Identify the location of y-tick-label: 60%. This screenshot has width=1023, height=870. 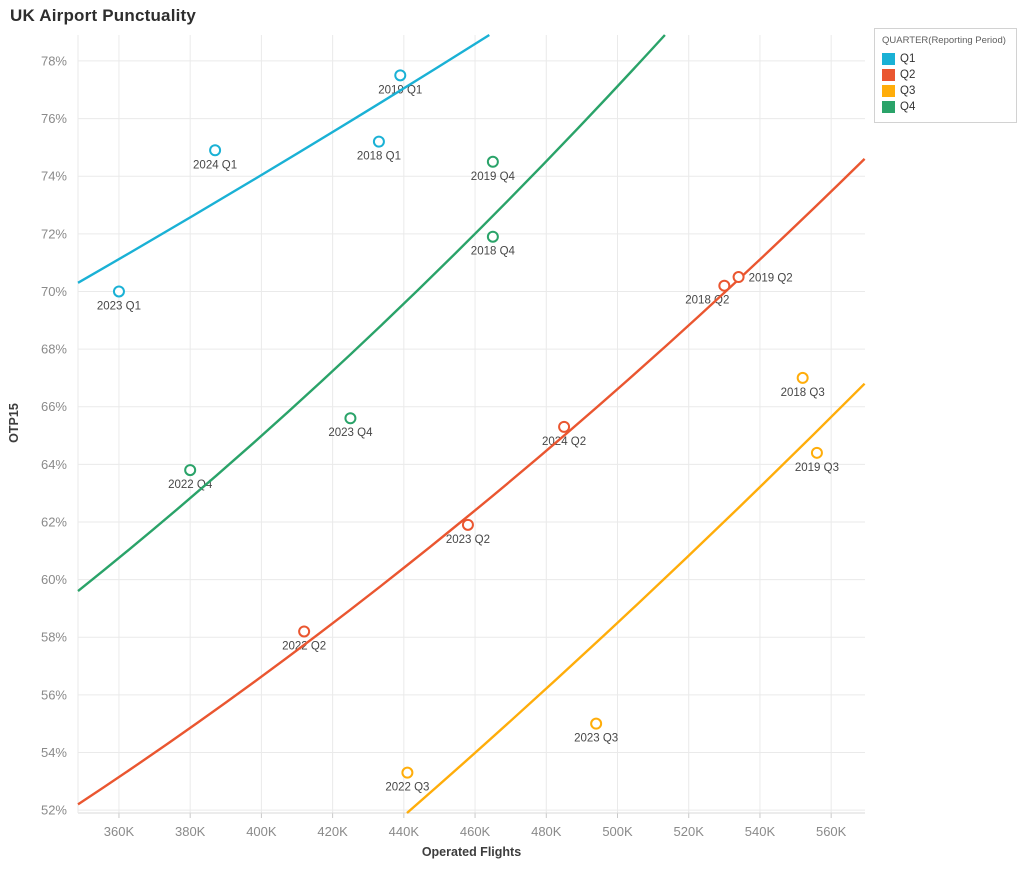
(54, 579).